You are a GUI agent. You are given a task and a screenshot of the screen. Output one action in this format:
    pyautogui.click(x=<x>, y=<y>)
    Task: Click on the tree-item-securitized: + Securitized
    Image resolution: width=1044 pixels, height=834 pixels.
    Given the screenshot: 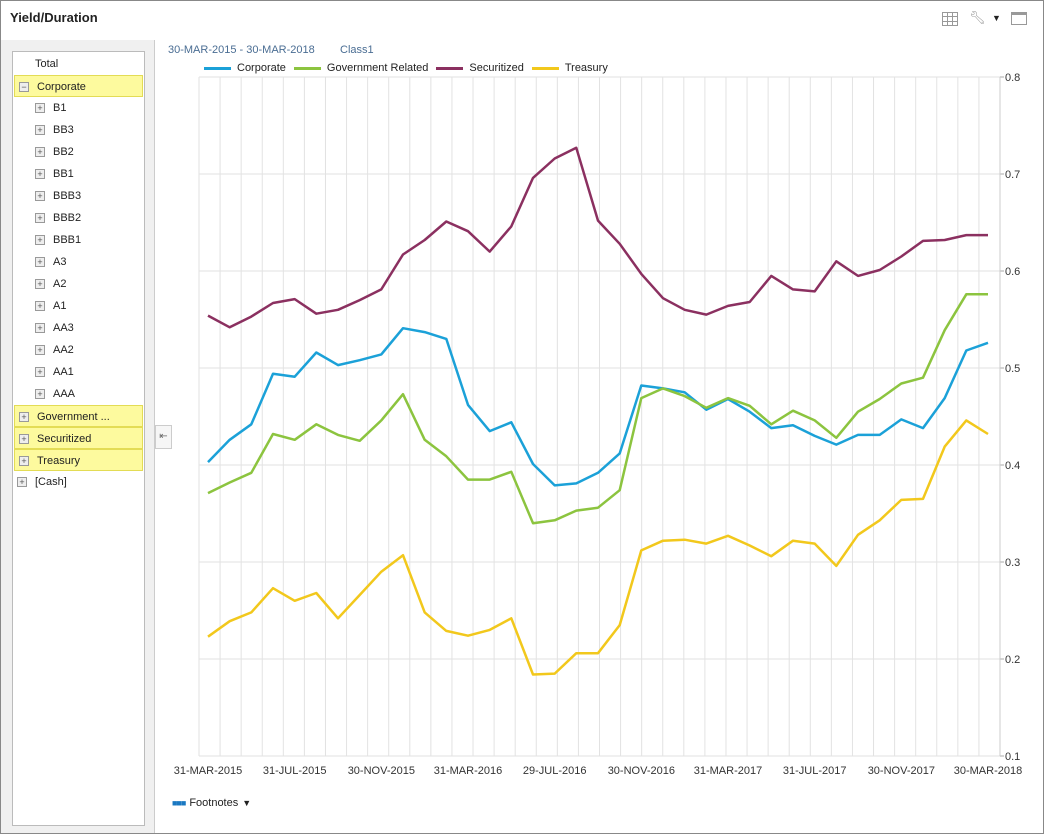 What is the action you would take?
    pyautogui.click(x=78, y=438)
    